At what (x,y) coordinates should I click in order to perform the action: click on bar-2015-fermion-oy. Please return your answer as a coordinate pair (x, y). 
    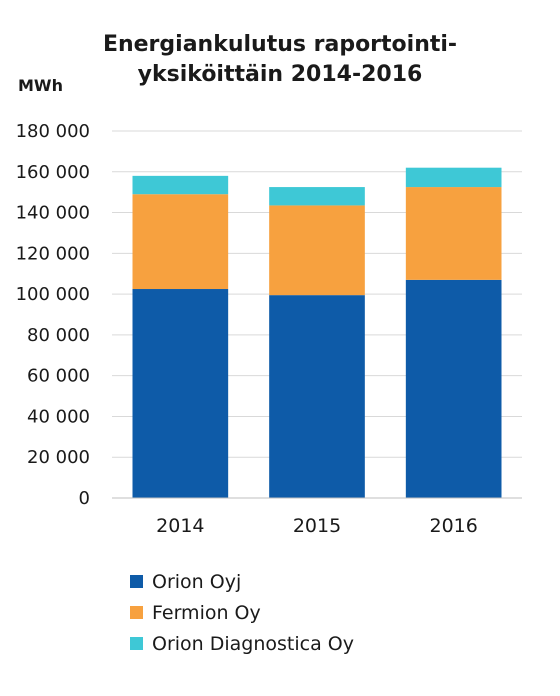
    Looking at the image, I should click on (317, 250).